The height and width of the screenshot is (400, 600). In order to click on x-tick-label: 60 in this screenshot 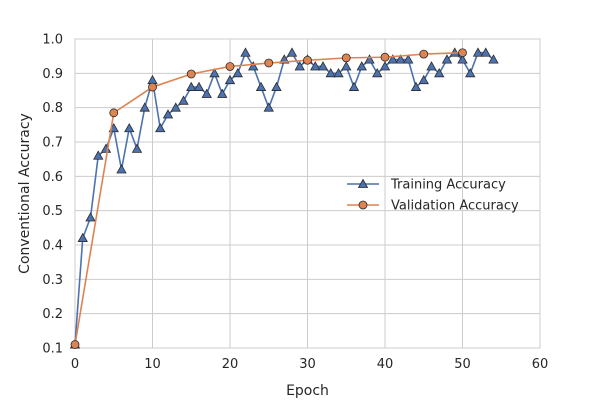, I will do `click(540, 364)`.